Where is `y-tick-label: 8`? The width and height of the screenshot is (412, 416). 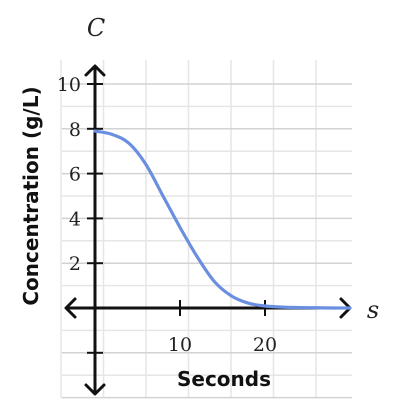 y-tick-label: 8 is located at coordinates (75, 130).